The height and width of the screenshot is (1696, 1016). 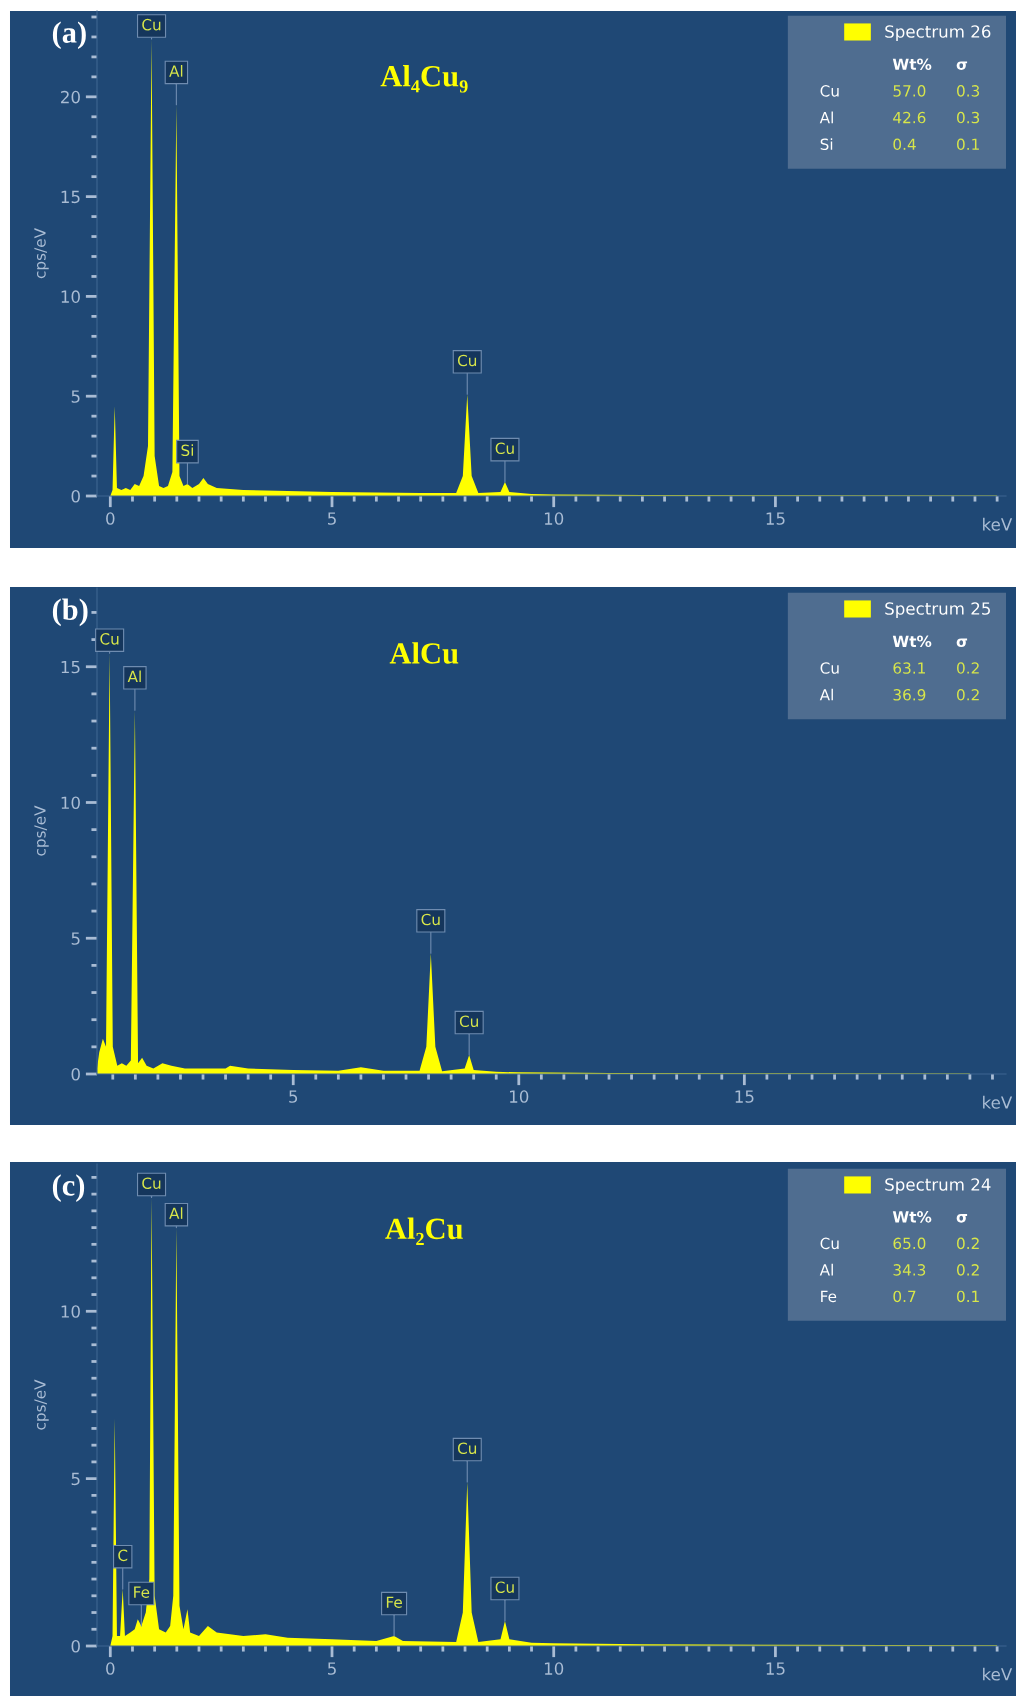 What do you see at coordinates (909, 1243) in the screenshot?
I see `annotation: 65.0` at bounding box center [909, 1243].